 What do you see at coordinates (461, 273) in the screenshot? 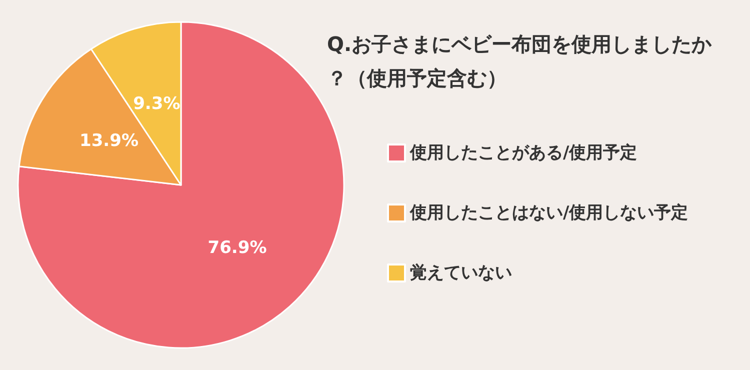
I see `legend-label: 覚えていない` at bounding box center [461, 273].